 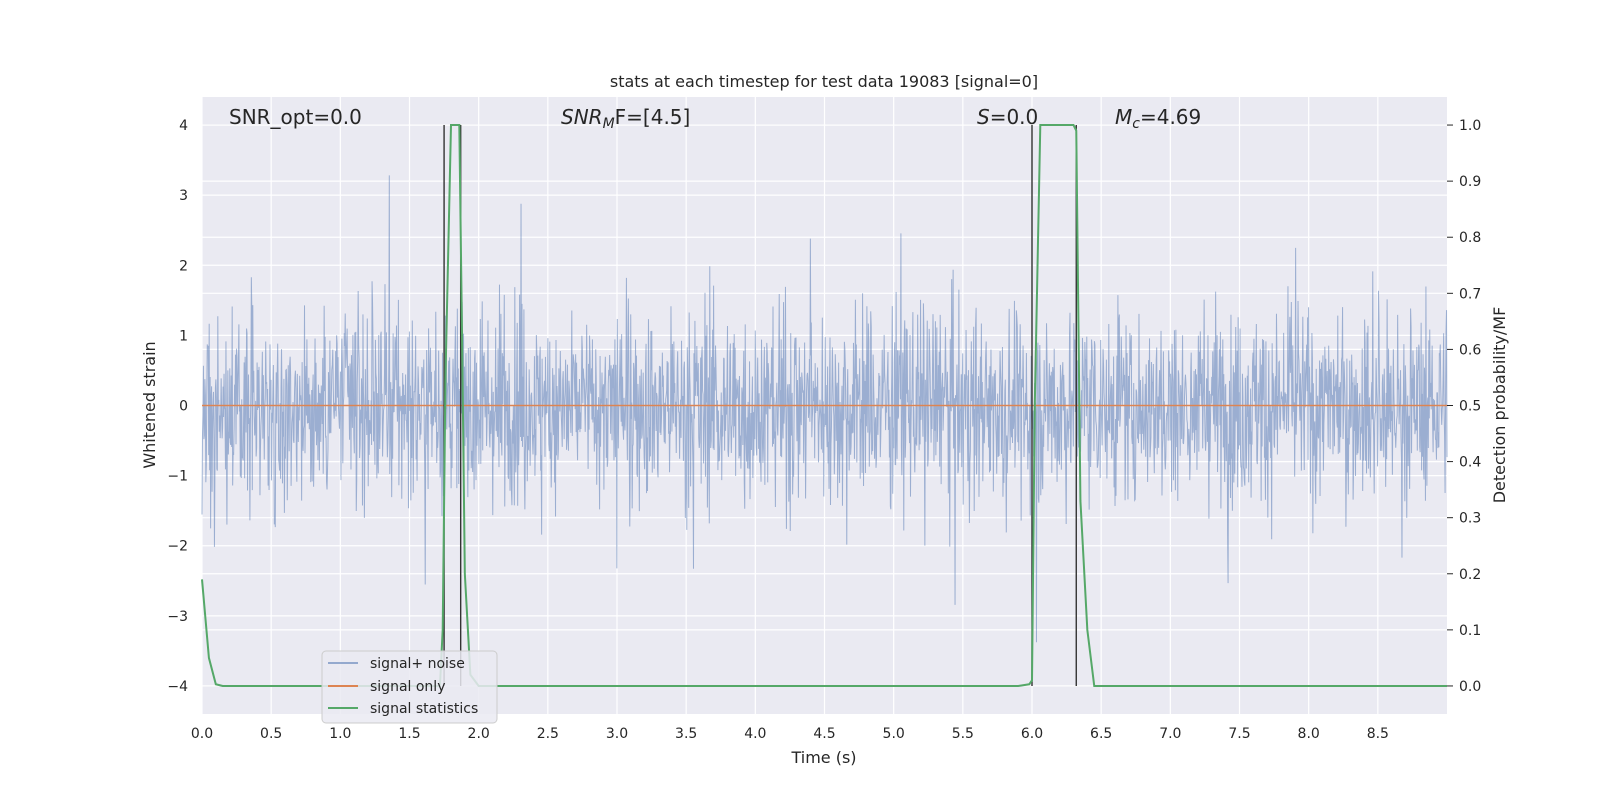 What do you see at coordinates (183, 266) in the screenshot?
I see `y-tick-label: 2` at bounding box center [183, 266].